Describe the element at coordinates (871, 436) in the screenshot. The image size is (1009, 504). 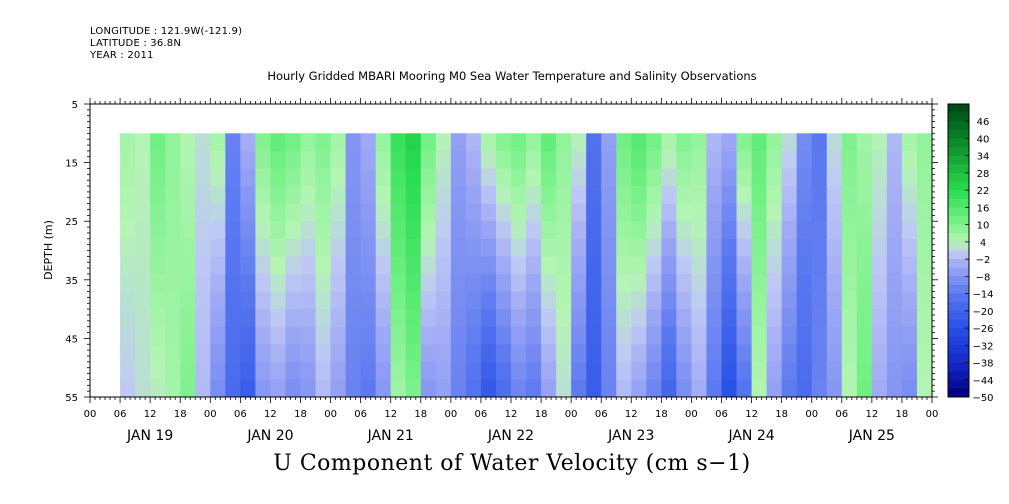
I see `x-day-label: JAN 25` at that location.